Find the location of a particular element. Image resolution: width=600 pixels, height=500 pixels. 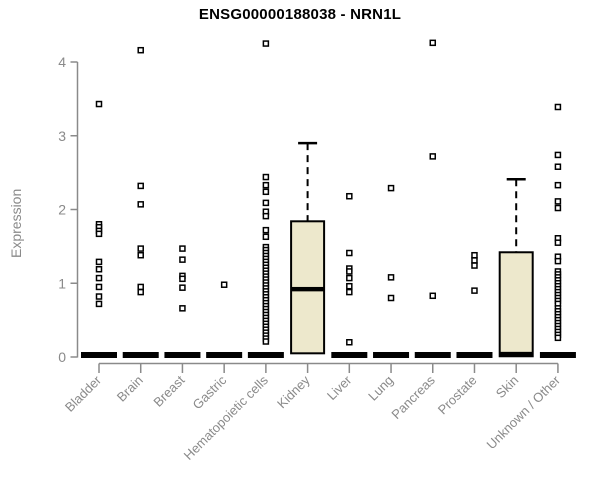

box is located at coordinates (516, 304).